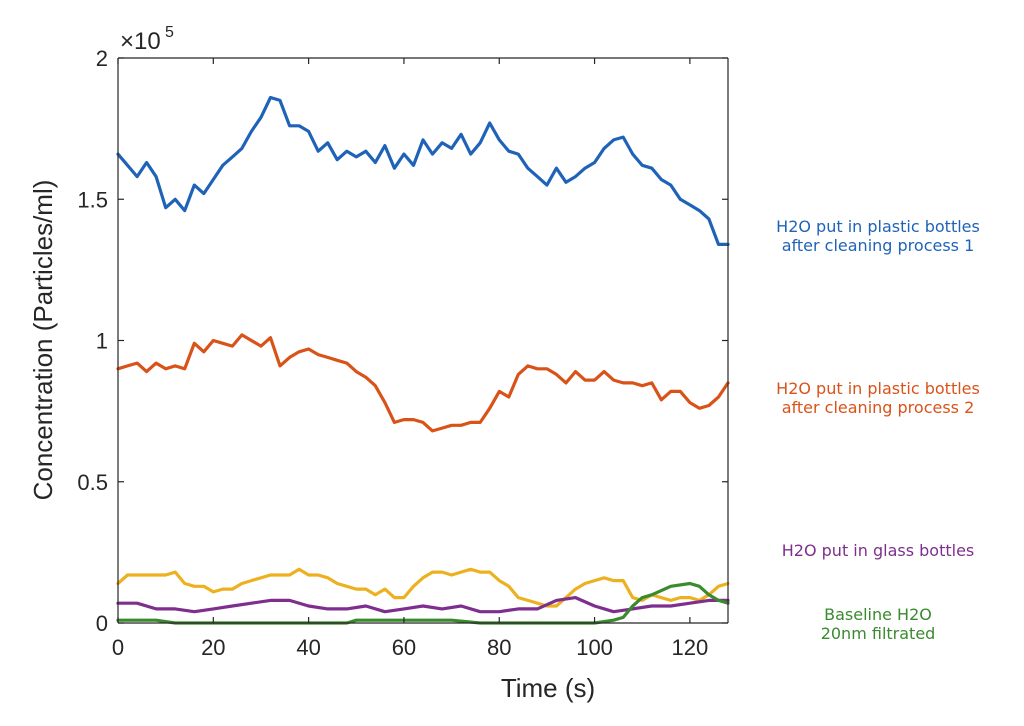 The height and width of the screenshot is (726, 1024). I want to click on x-tick-label: 0, so click(118, 647).